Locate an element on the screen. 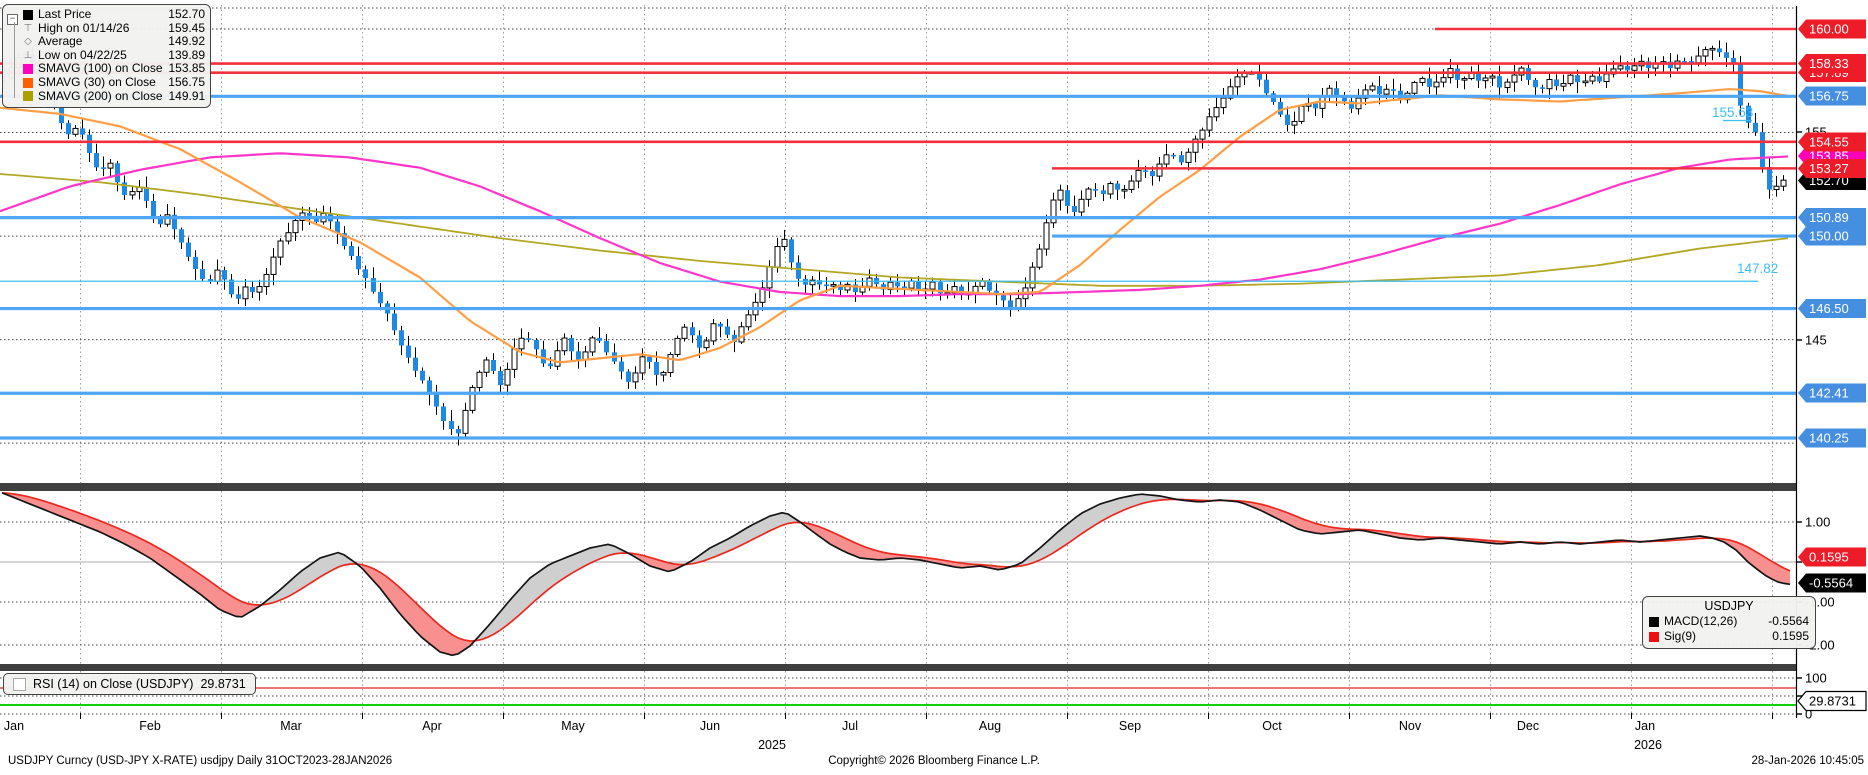 Image resolution: width=1868 pixels, height=775 pixels. legend-row-low: ⊥ Low on 04/22/25 139.89 is located at coordinates (106, 55).